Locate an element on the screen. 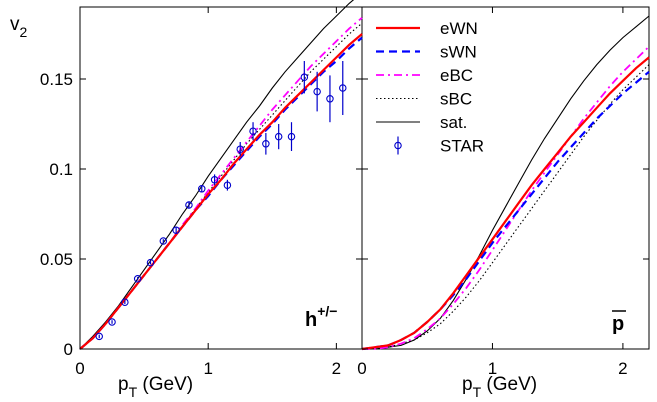 Image resolution: width=657 pixels, height=402 pixels. legend-label: sat. is located at coordinates (453, 122).